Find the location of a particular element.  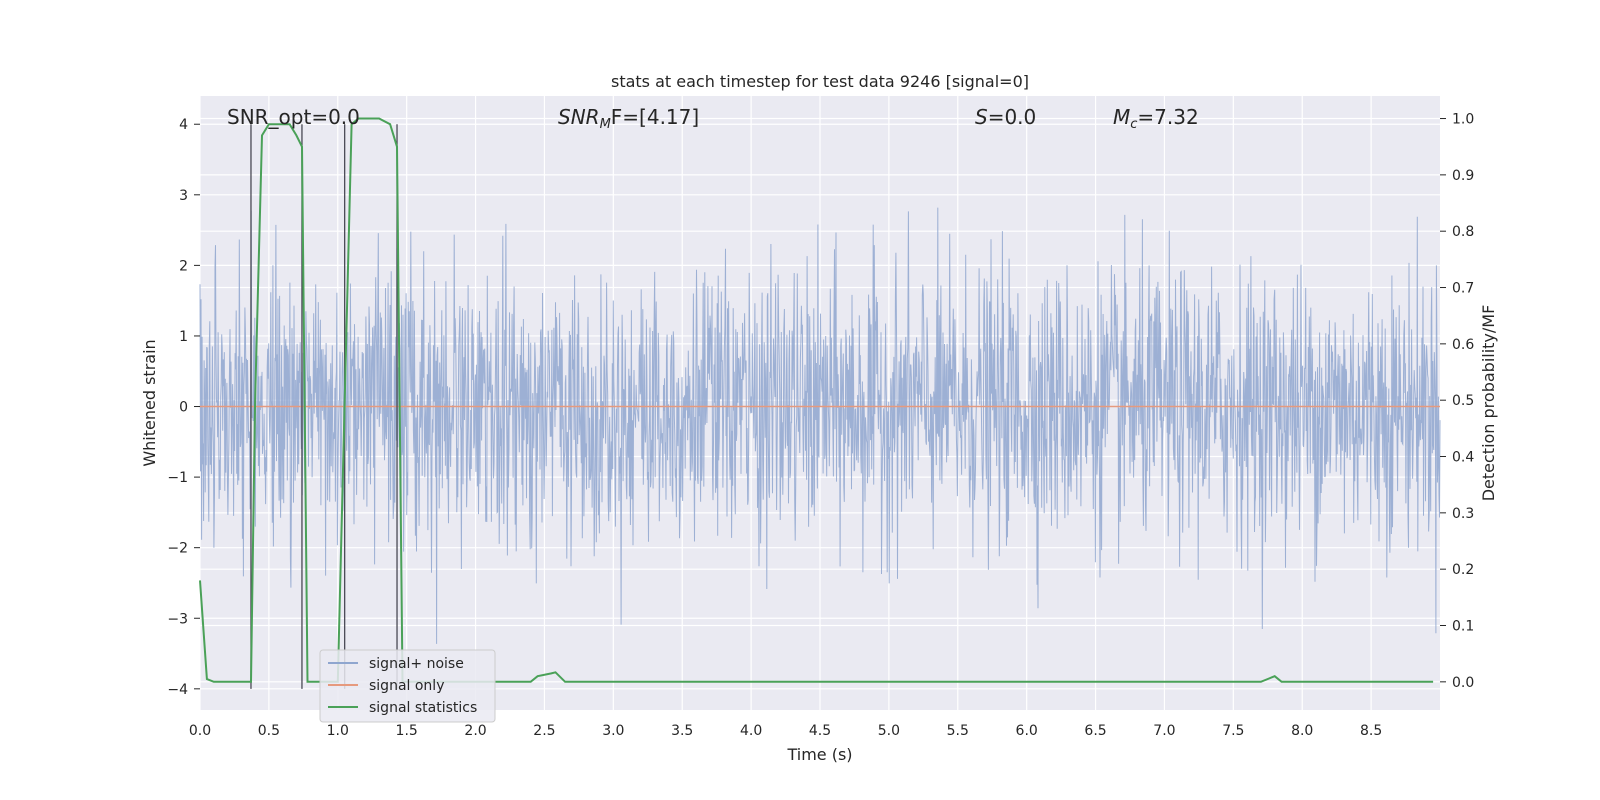

y-tick-label: −3 is located at coordinates (177, 619).